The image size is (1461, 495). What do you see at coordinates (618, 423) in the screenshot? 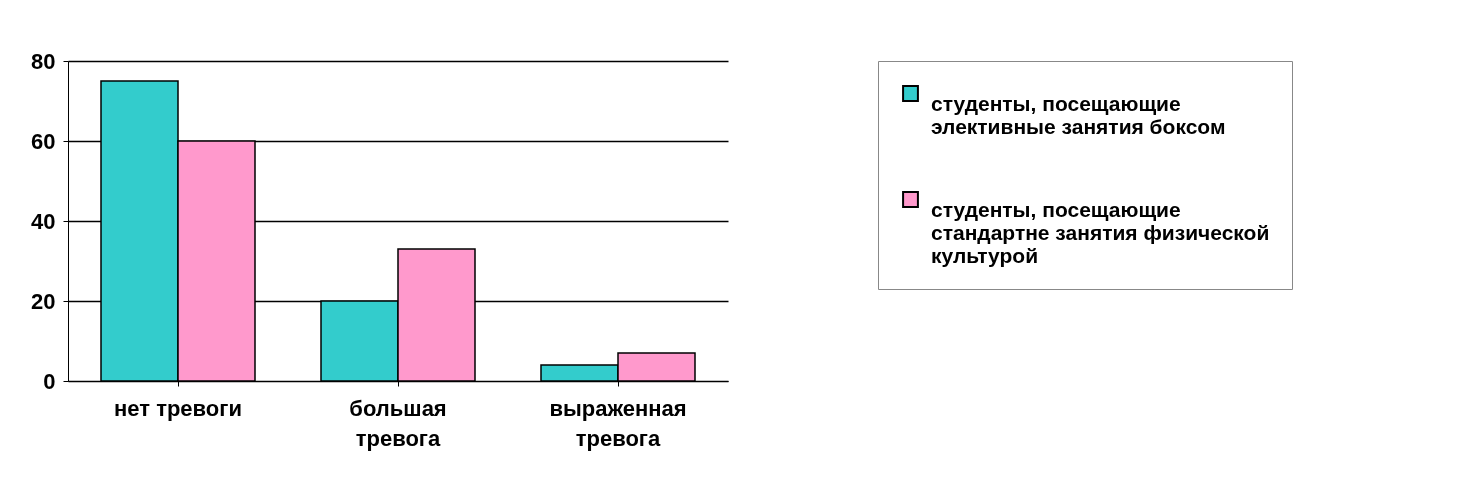
I see `x-tick-label: выраженная тревога` at bounding box center [618, 423].